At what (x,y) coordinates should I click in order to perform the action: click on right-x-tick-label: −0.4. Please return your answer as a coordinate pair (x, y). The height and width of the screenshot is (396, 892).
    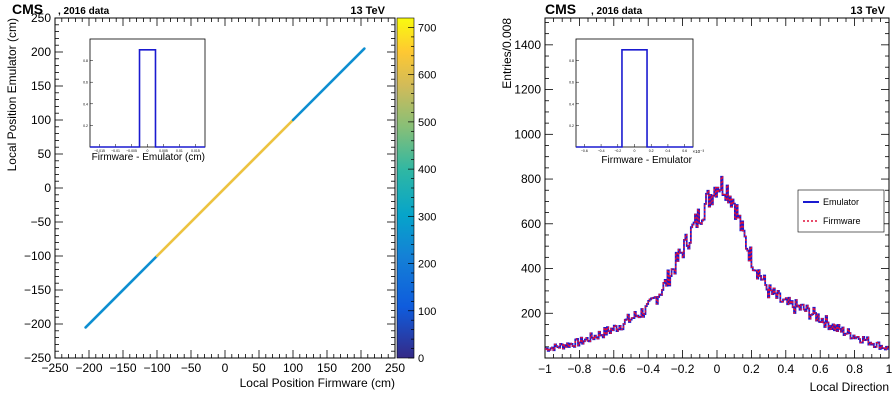
    Looking at the image, I should click on (648, 369).